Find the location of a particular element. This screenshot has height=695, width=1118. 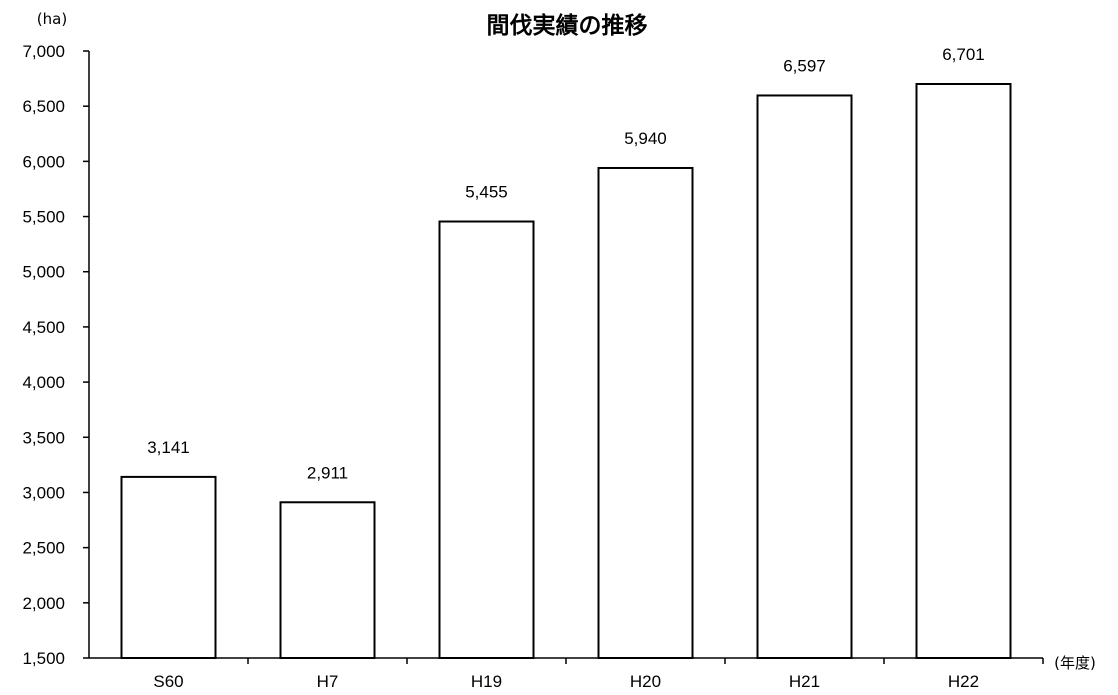

x-tick-label: S60 is located at coordinates (168, 681).